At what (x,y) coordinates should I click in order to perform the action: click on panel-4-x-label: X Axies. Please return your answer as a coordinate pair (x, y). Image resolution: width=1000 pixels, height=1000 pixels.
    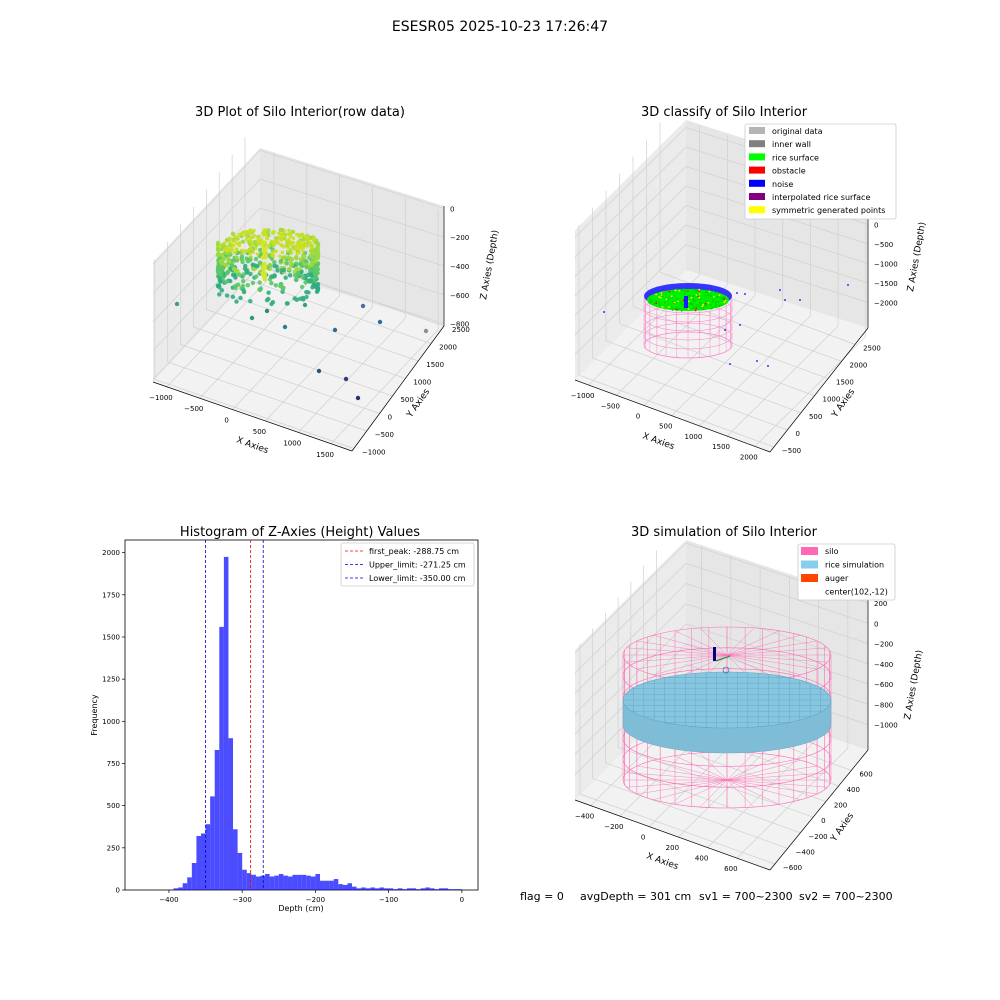
    Looking at the image, I should click on (662, 861).